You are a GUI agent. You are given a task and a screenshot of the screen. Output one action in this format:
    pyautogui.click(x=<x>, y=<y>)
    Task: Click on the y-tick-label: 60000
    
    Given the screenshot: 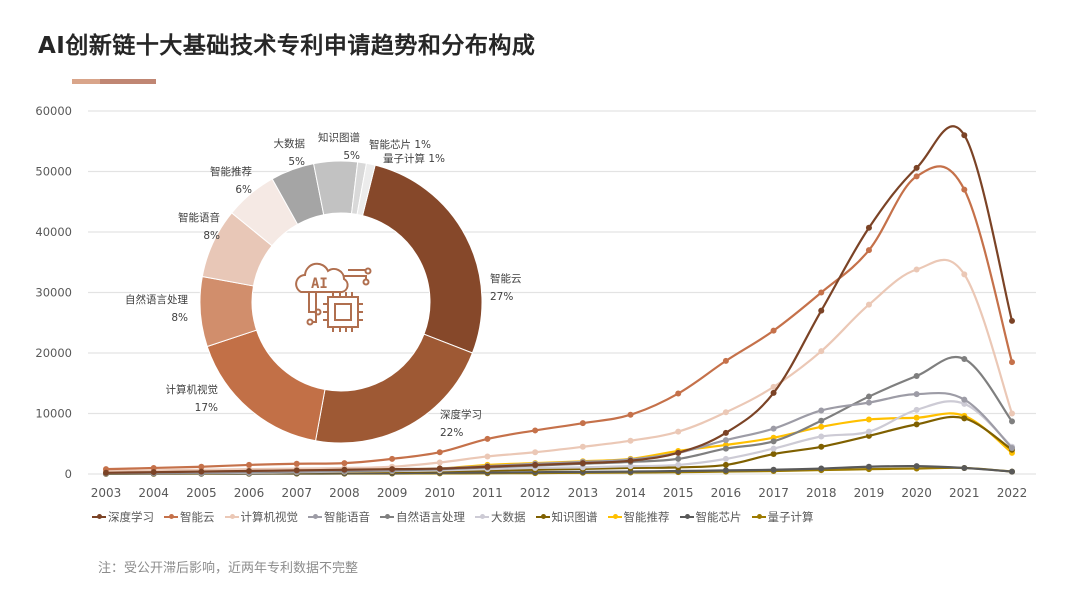 What is the action you would take?
    pyautogui.click(x=53, y=111)
    